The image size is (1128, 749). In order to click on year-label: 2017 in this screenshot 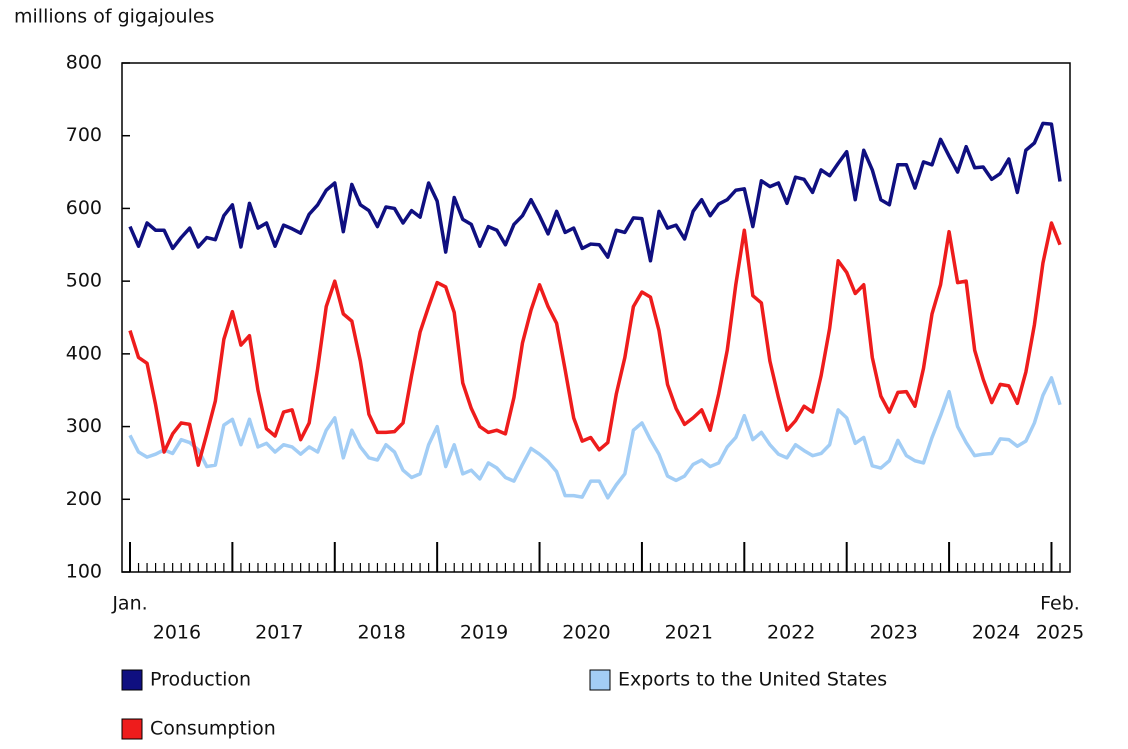, I will do `click(279, 633)`.